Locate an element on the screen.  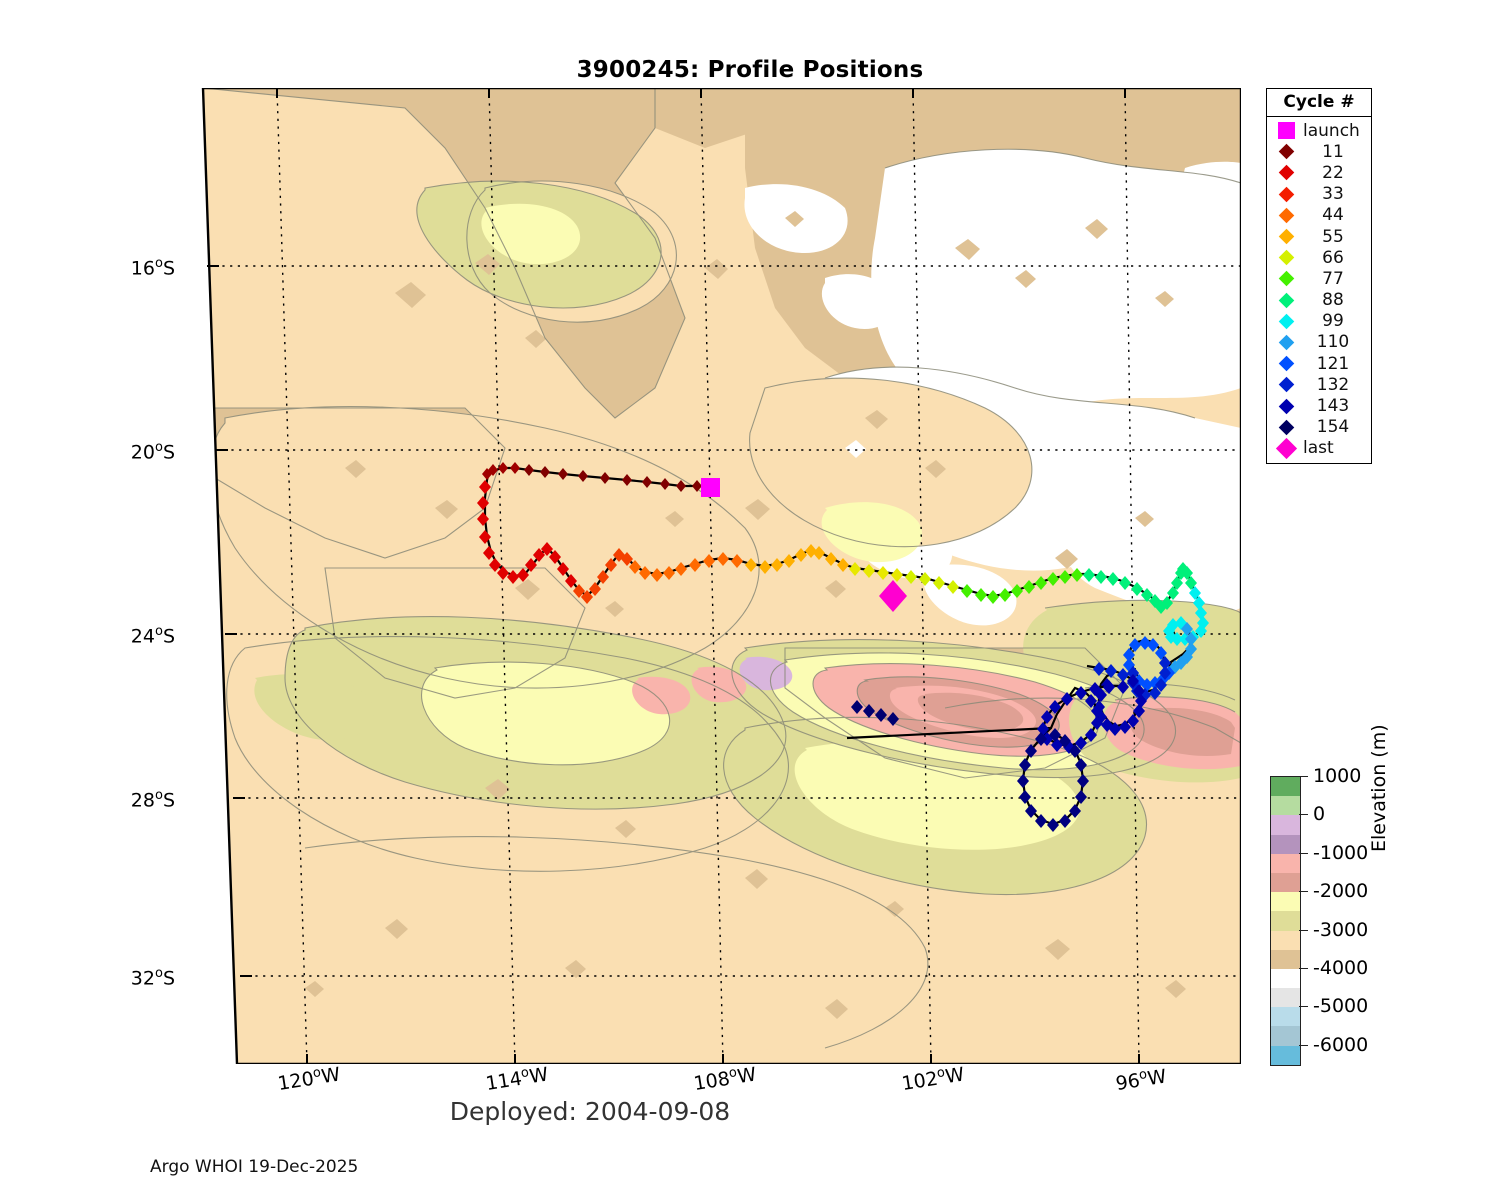
legend-label: 11 is located at coordinates (1333, 151).